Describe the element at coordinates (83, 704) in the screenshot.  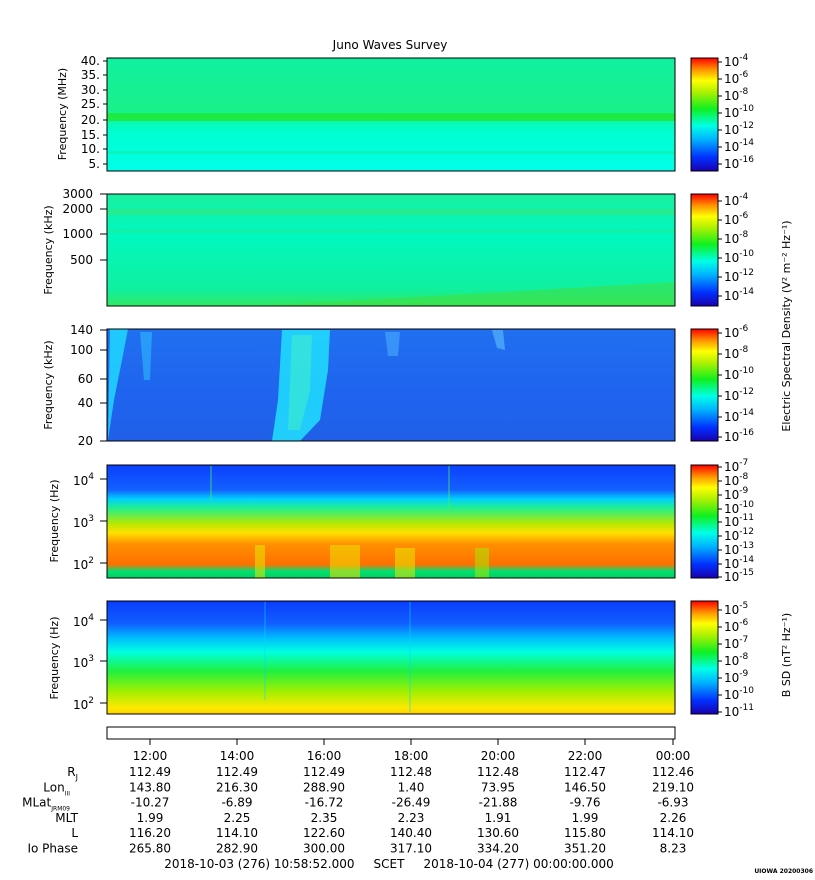
I see `y-tick-label: 10²` at that location.